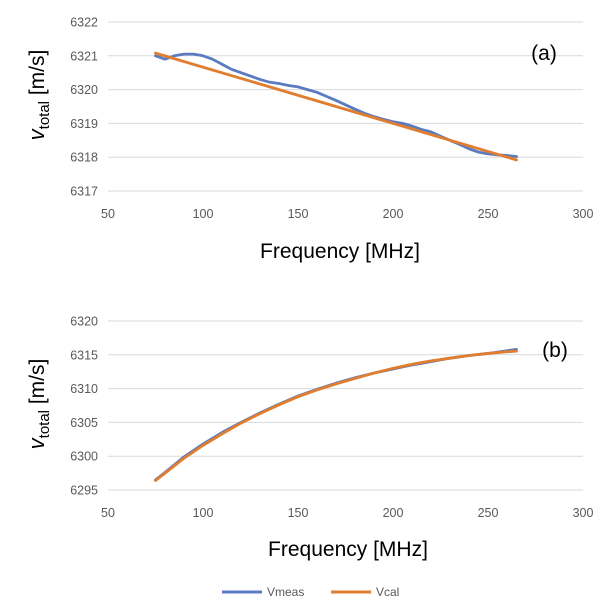 The height and width of the screenshot is (616, 616). I want to click on x-tick-label-b-1: 100, so click(203, 513).